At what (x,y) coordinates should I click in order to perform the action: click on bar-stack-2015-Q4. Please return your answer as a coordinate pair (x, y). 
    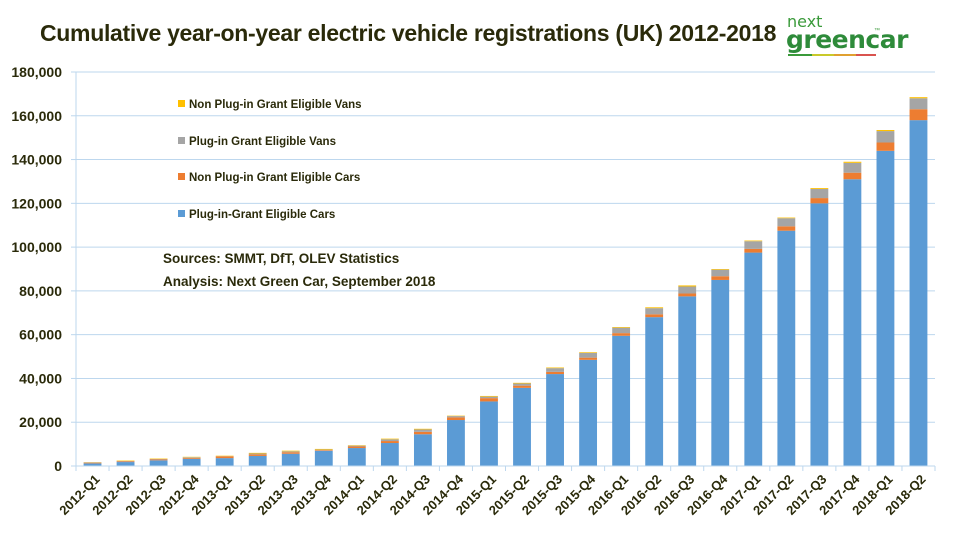
    Looking at the image, I should click on (588, 409).